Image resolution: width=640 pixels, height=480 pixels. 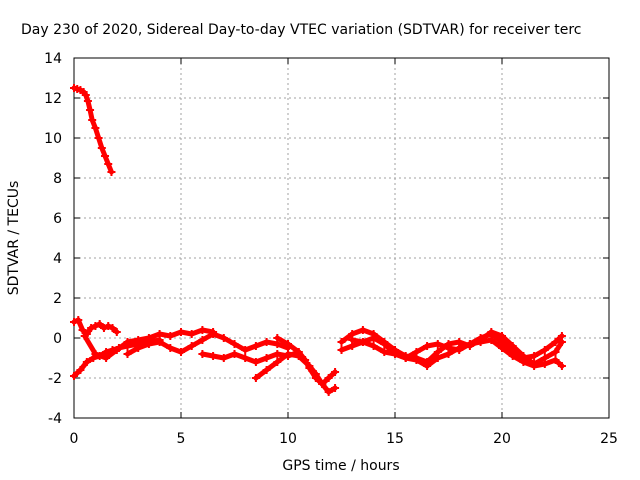 What do you see at coordinates (609, 439) in the screenshot?
I see `x-tick-label: 25` at bounding box center [609, 439].